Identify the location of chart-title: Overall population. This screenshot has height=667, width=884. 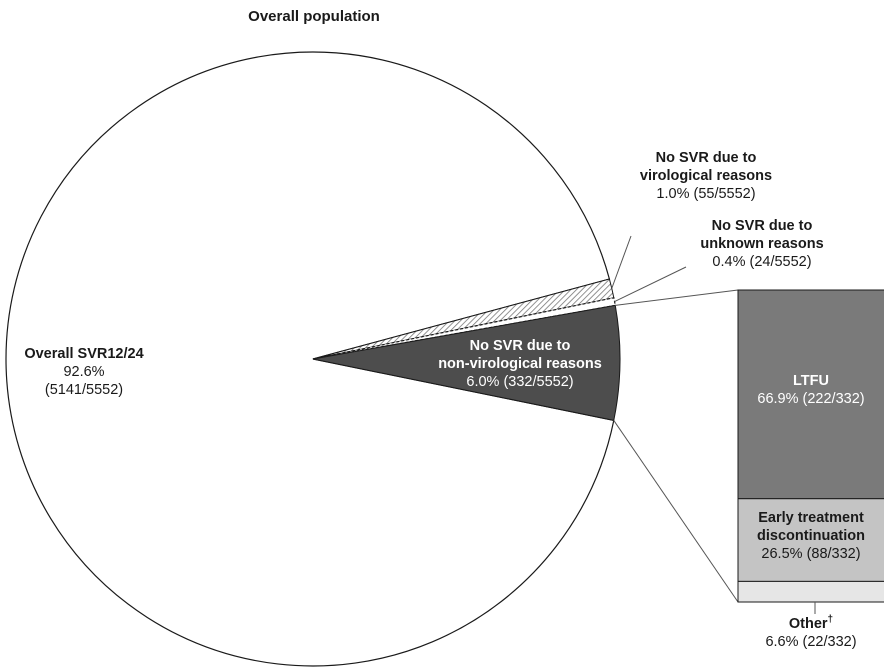
(314, 16).